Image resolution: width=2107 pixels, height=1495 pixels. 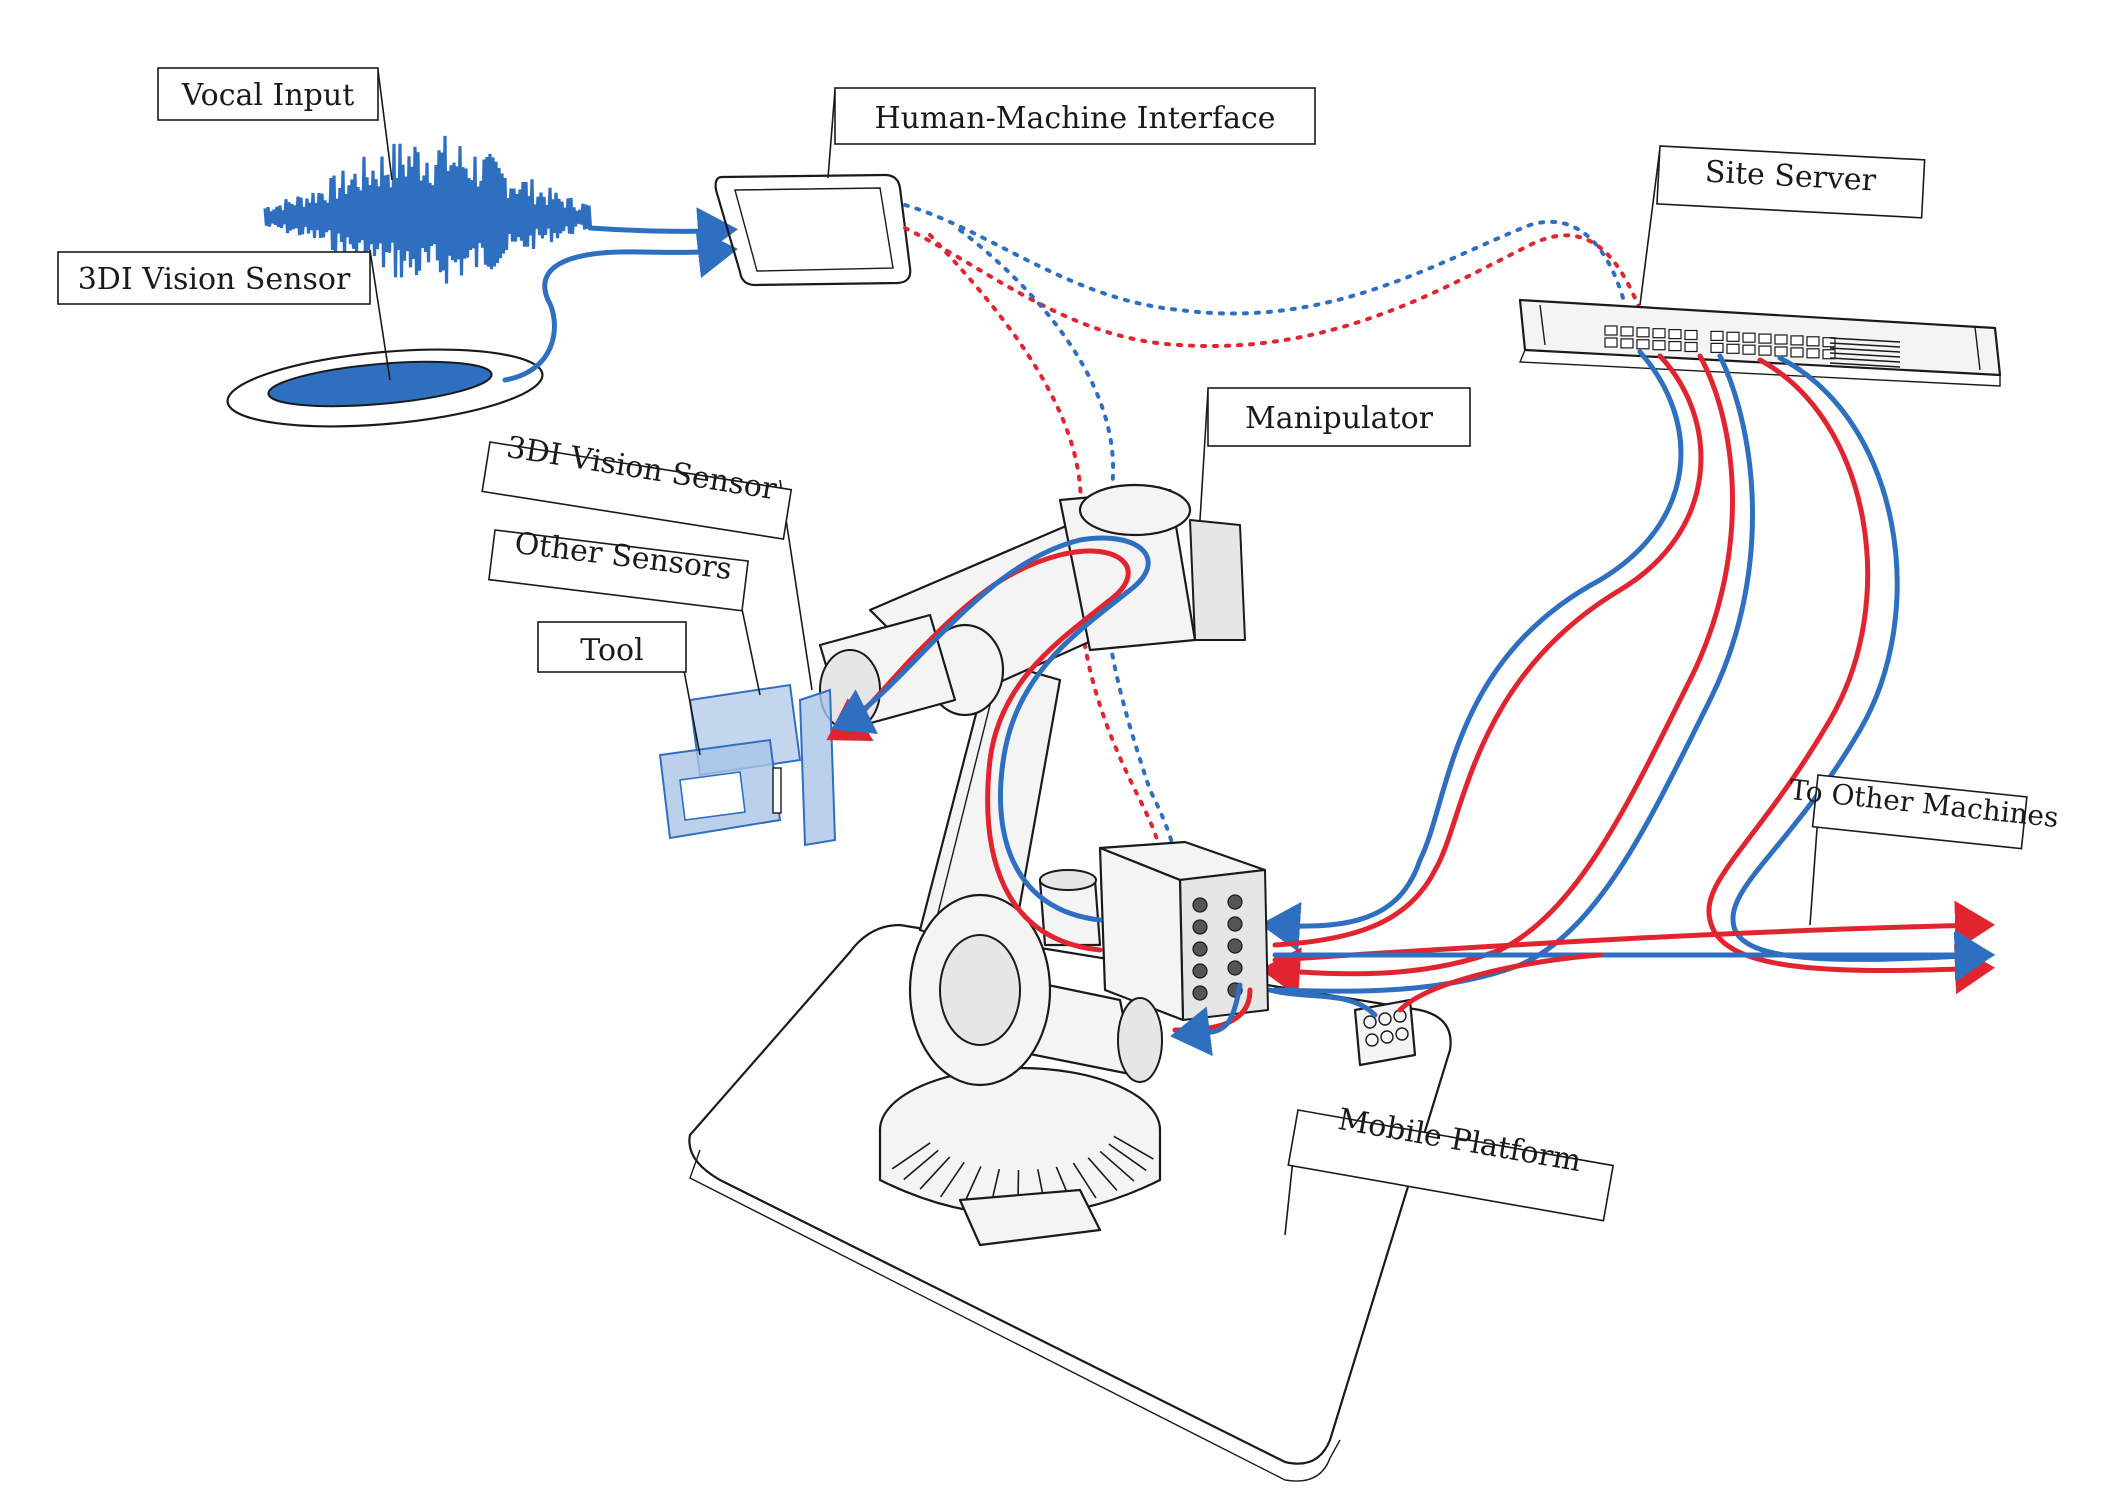 I want to click on arm-wires, so click(x=1039, y=796).